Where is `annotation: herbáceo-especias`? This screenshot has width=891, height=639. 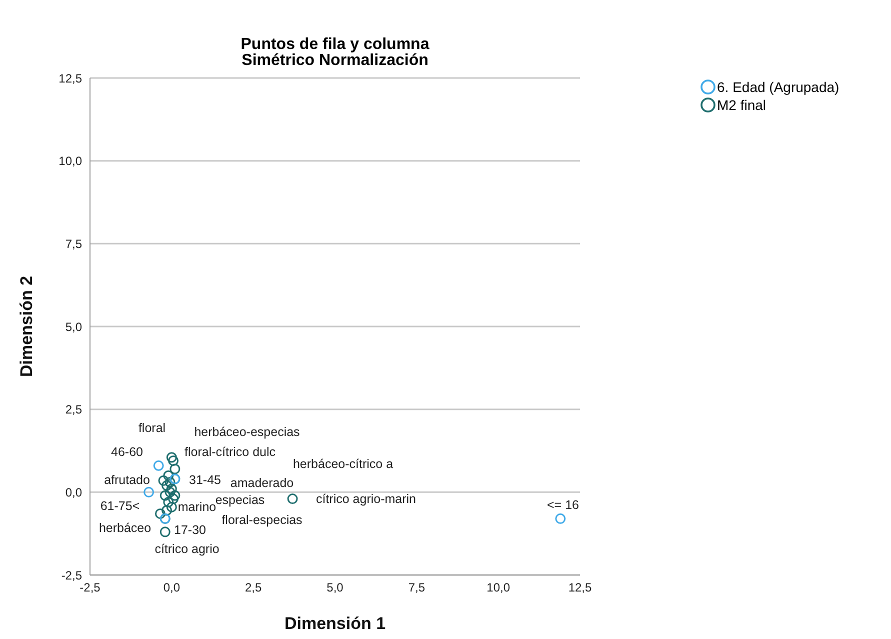
annotation: herbáceo-especias is located at coordinates (247, 432).